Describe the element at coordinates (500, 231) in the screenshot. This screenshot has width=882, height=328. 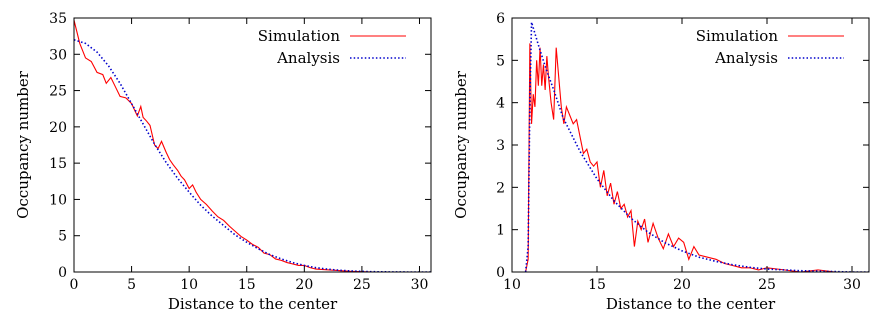
I see `y-tick-label: 1` at that location.